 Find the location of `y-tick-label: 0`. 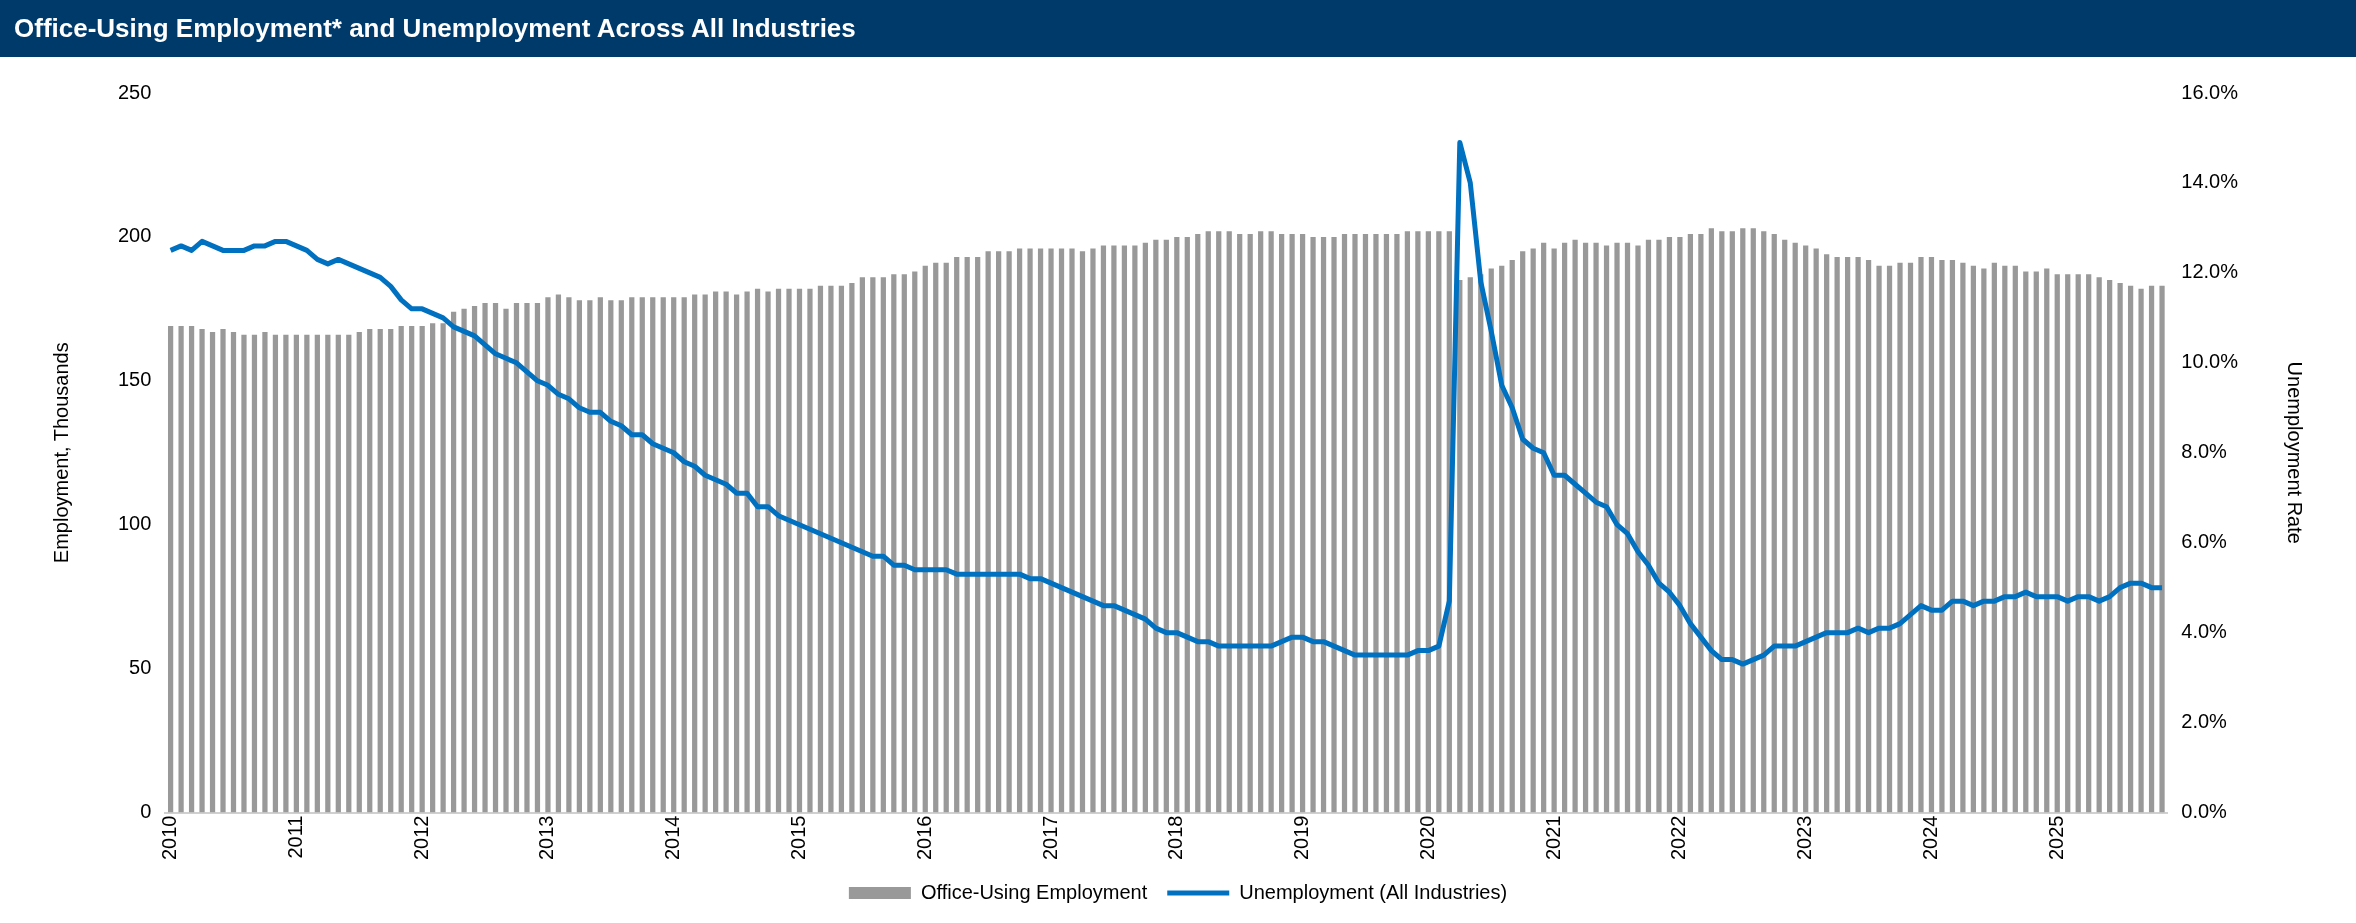

y-tick-label: 0 is located at coordinates (146, 811).